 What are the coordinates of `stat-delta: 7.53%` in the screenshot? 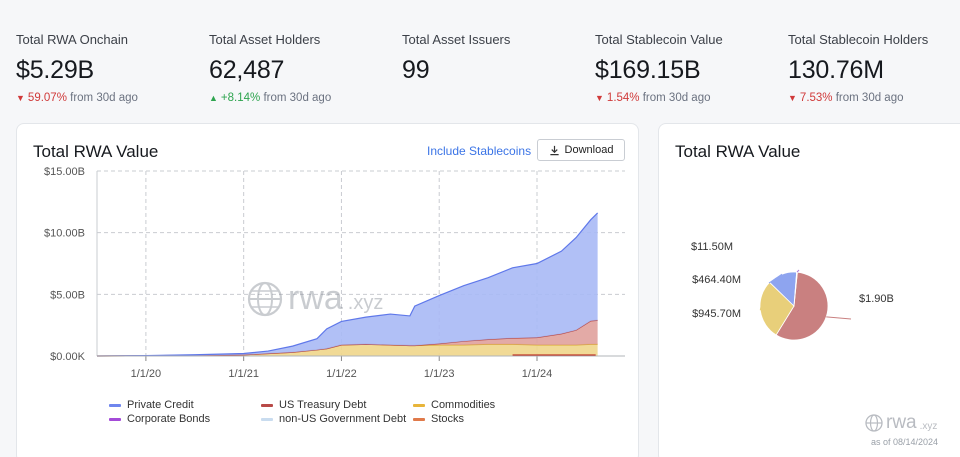 It's located at (816, 98).